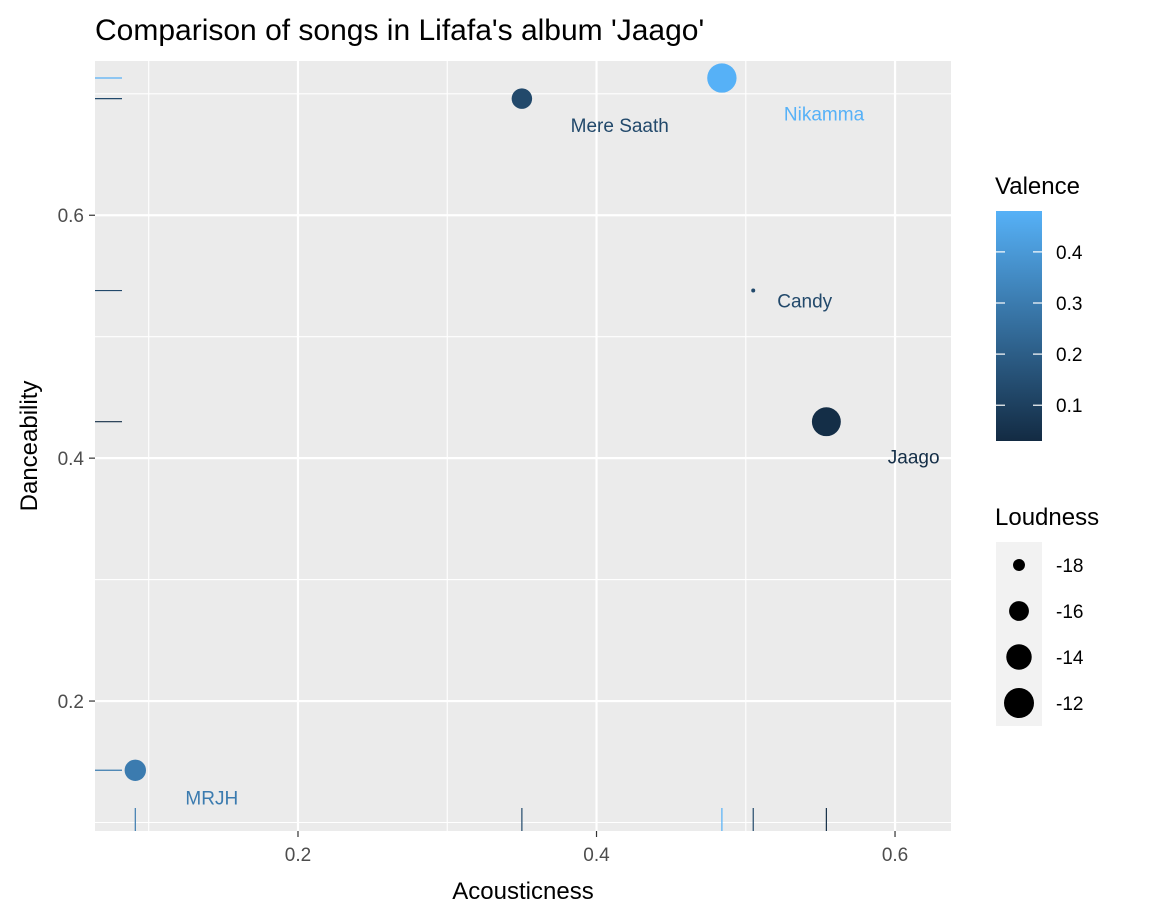 This screenshot has width=1152, height=921. Describe the element at coordinates (1069, 406) in the screenshot. I see `valence-legend-label: 0.1` at that location.